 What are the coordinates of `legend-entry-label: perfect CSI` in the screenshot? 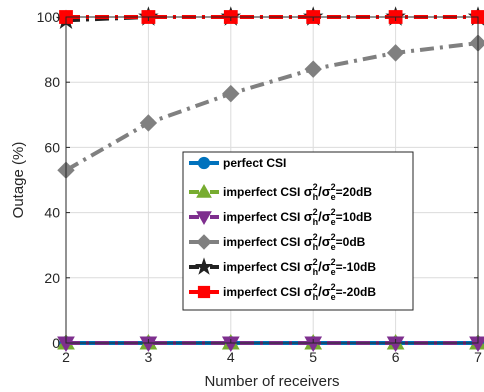 It's located at (254, 163).